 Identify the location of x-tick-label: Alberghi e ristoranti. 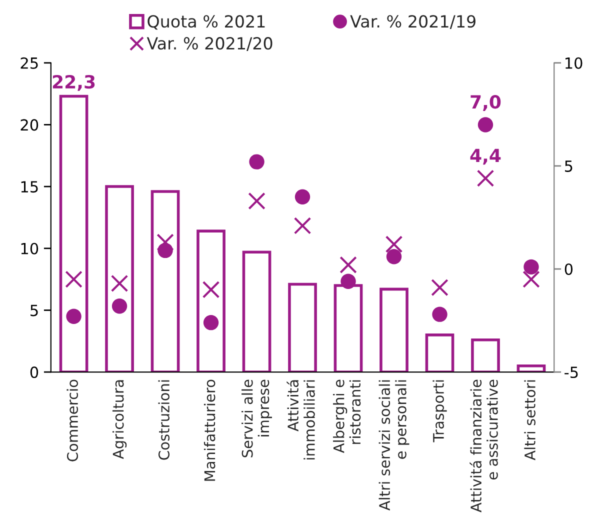
(347, 417).